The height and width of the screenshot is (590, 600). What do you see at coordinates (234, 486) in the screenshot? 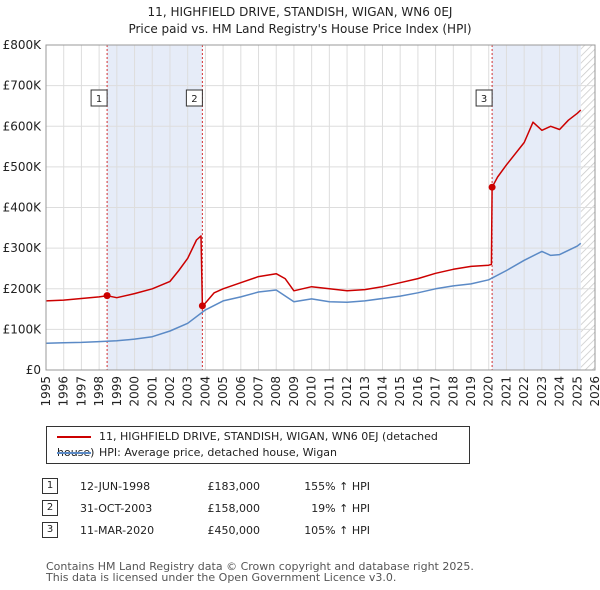
I see `sale-price: £183,000` at bounding box center [234, 486].